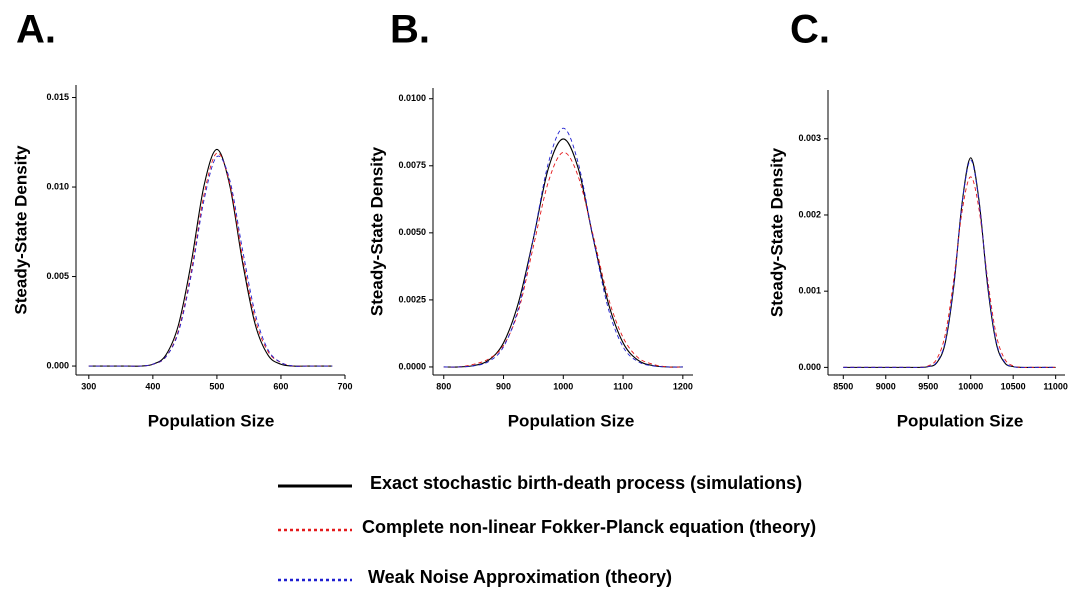 The width and height of the screenshot is (1073, 593). Describe the element at coordinates (412, 165) in the screenshot. I see `y-tick-label: 0.0075` at that location.